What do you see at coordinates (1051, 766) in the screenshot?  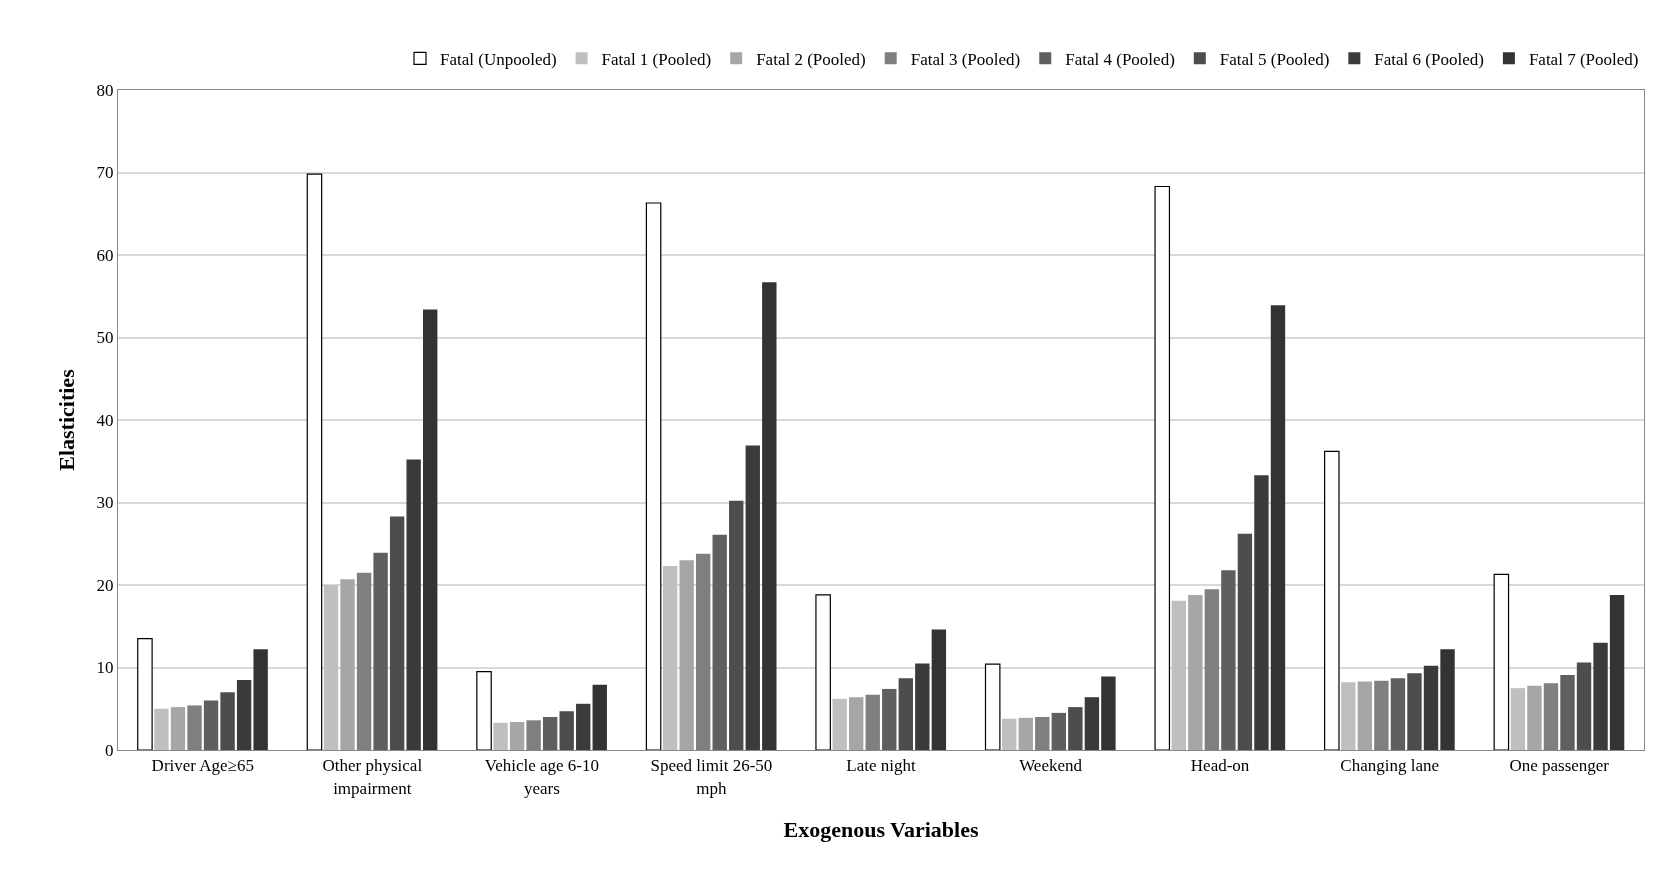 I see `x-tick-label: Weekend` at bounding box center [1051, 766].